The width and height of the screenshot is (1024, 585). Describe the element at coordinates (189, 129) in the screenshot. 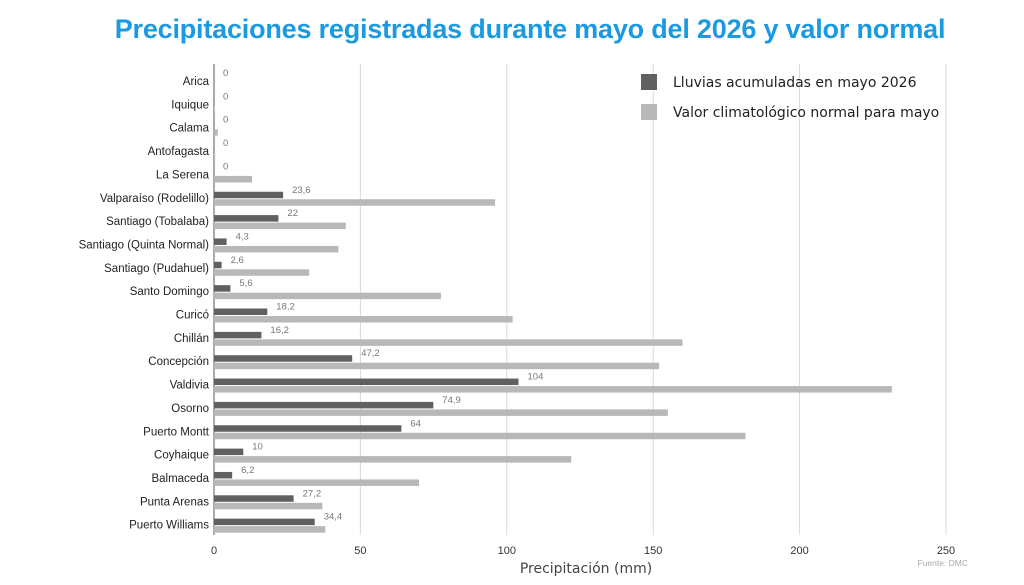

I see `category-label: Calama` at that location.